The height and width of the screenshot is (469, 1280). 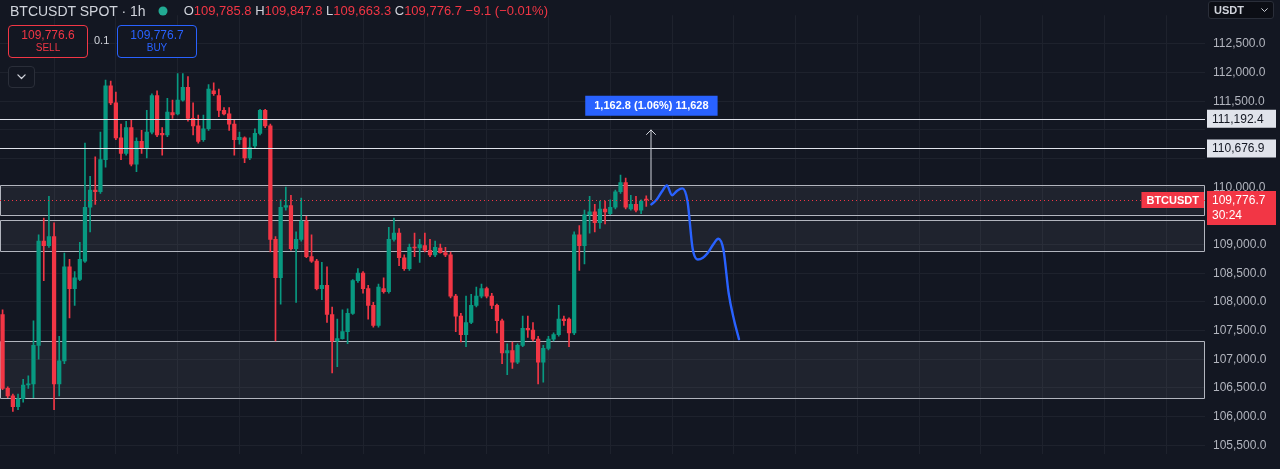 What do you see at coordinates (1238, 148) in the screenshot?
I see `ref-line-label: 110,676.9` at bounding box center [1238, 148].